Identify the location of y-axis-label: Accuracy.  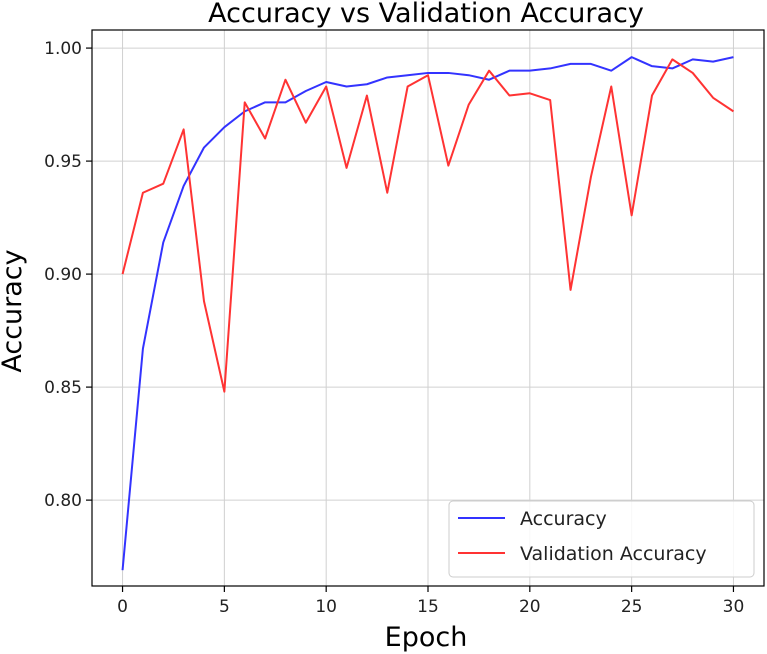
(14, 310).